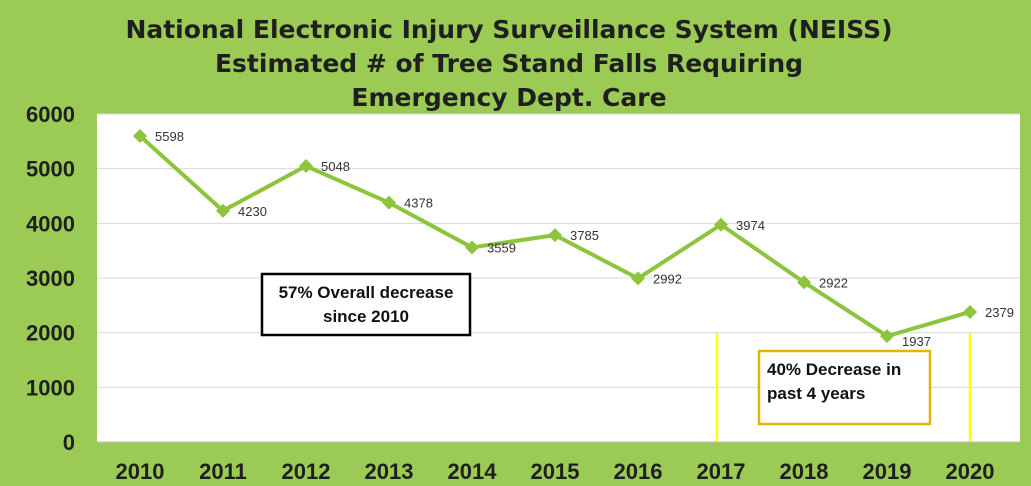  Describe the element at coordinates (69, 442) in the screenshot. I see `y-tick-label: 0` at that location.